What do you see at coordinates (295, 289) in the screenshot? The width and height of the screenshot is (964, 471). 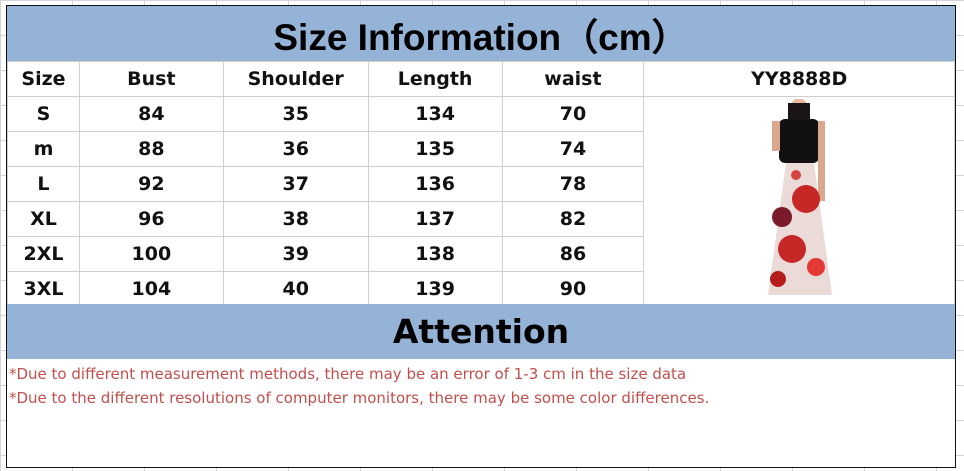 I see `table-cell: 40` at bounding box center [295, 289].